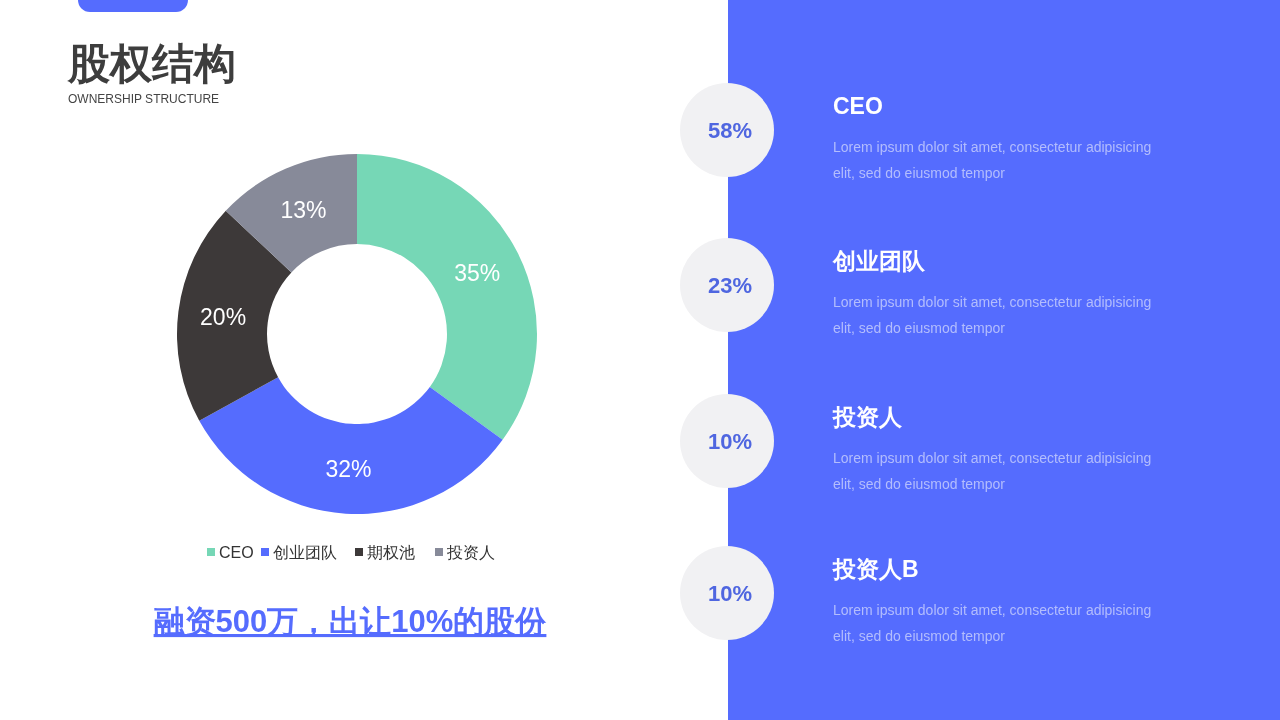  What do you see at coordinates (477, 272) in the screenshot?
I see `data-label: 35%` at bounding box center [477, 272].